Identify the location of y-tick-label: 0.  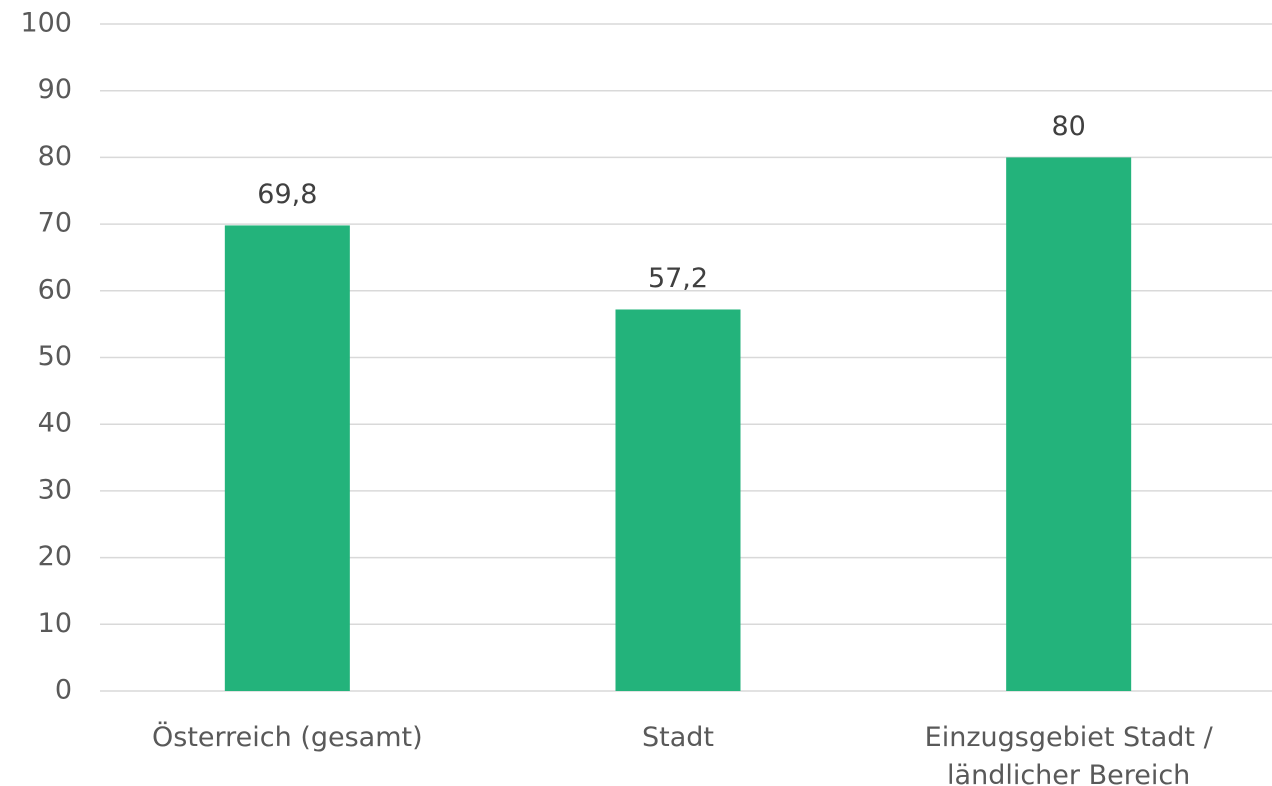
(63, 690).